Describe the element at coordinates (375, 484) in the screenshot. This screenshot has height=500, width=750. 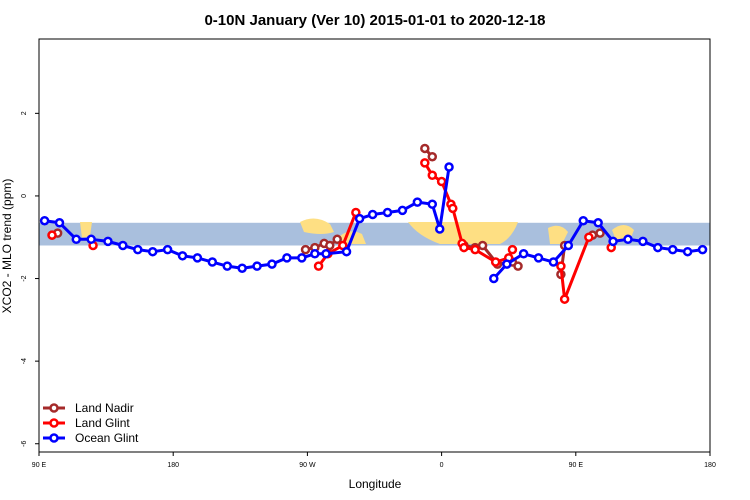
I see `x-axis-label: Longitude` at that location.